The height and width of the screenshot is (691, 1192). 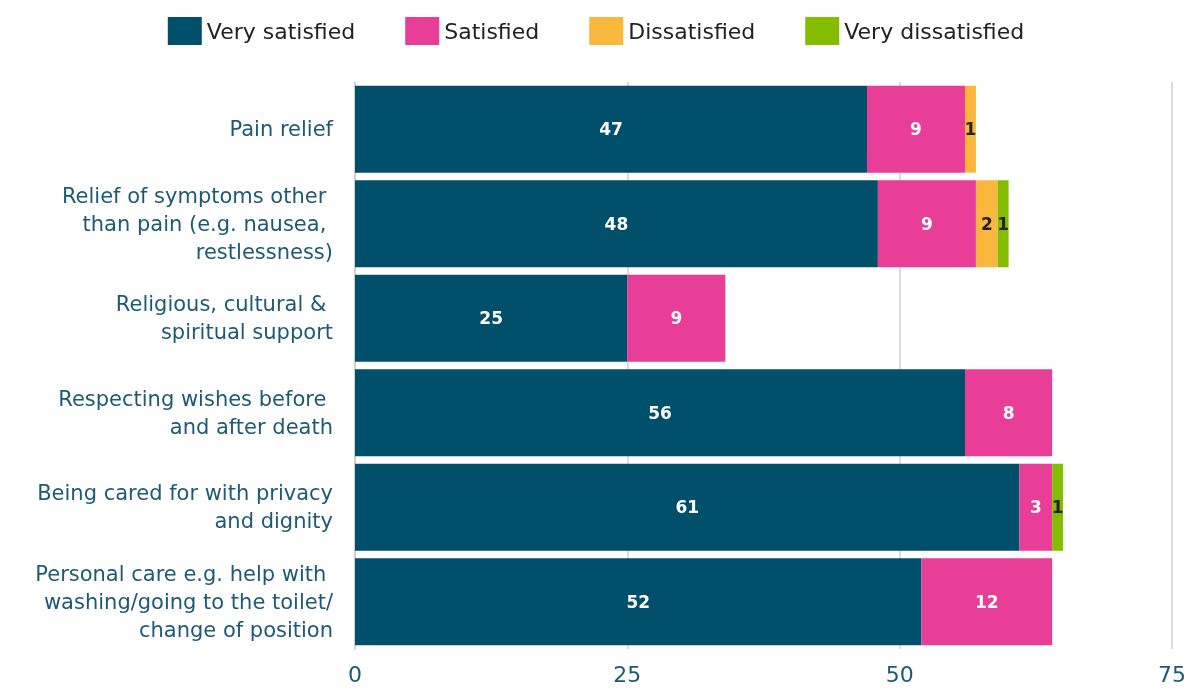 I want to click on data-label: 12, so click(x=986, y=601).